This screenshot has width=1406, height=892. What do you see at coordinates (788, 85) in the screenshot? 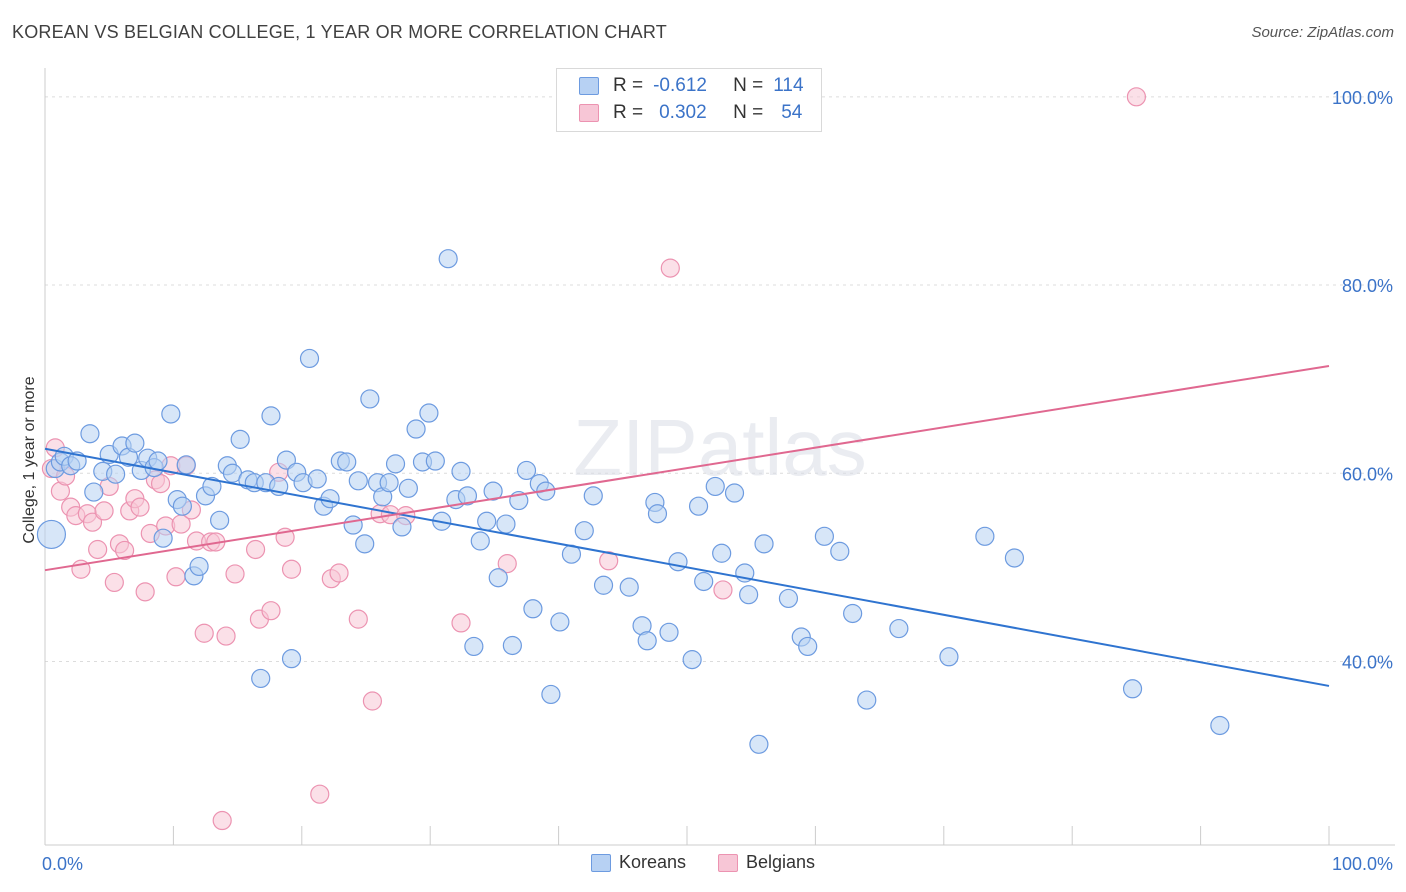
I see `n-value: 114` at bounding box center [788, 85].